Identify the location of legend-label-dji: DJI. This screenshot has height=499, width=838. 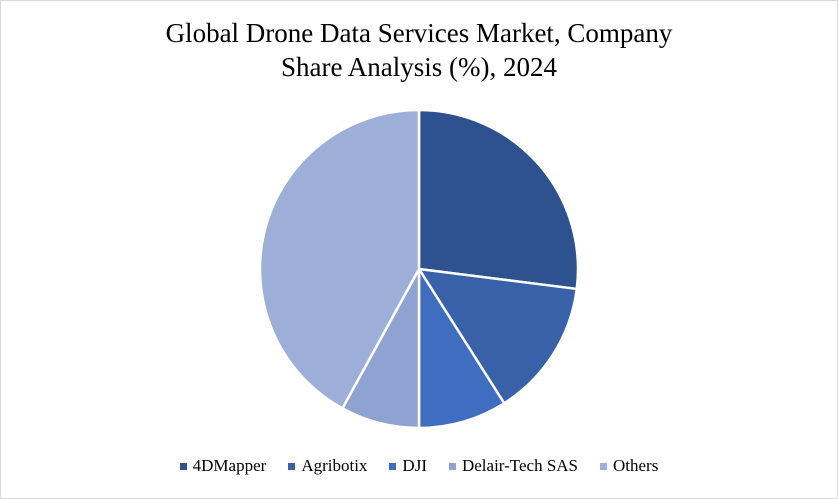
(414, 465).